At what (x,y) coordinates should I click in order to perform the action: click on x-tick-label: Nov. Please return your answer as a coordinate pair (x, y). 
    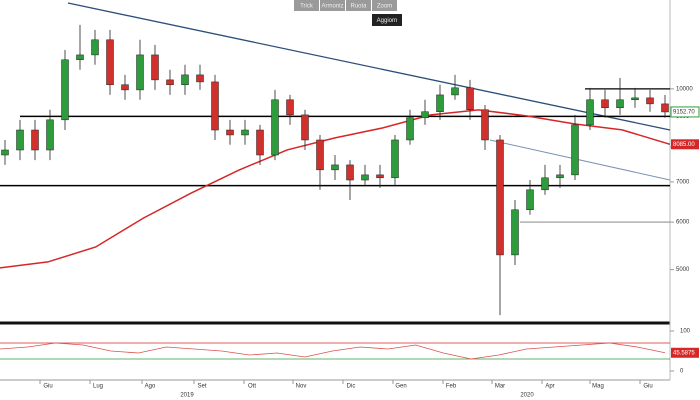
    Looking at the image, I should click on (301, 387).